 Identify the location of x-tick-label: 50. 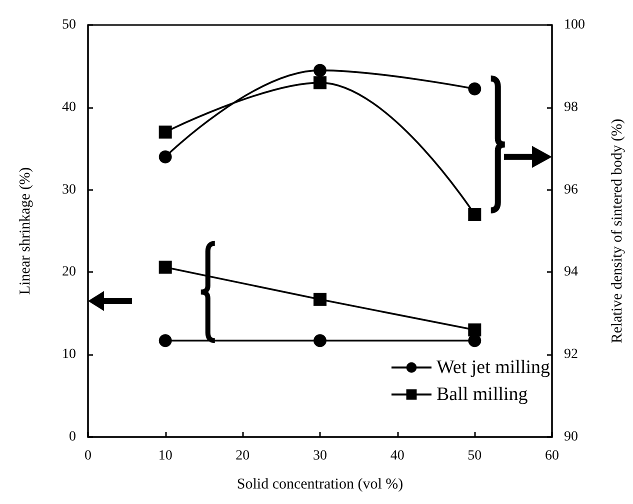
(475, 456).